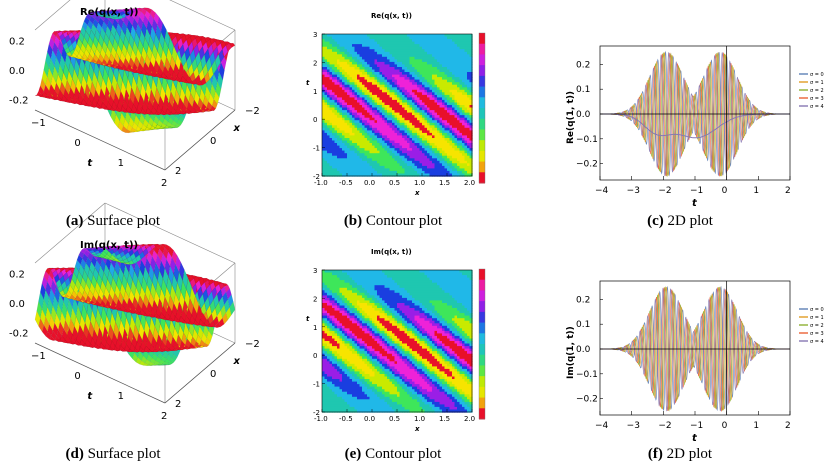  What do you see at coordinates (391, 16) in the screenshot?
I see `contour-title: Re(q(x, t))` at bounding box center [391, 16].